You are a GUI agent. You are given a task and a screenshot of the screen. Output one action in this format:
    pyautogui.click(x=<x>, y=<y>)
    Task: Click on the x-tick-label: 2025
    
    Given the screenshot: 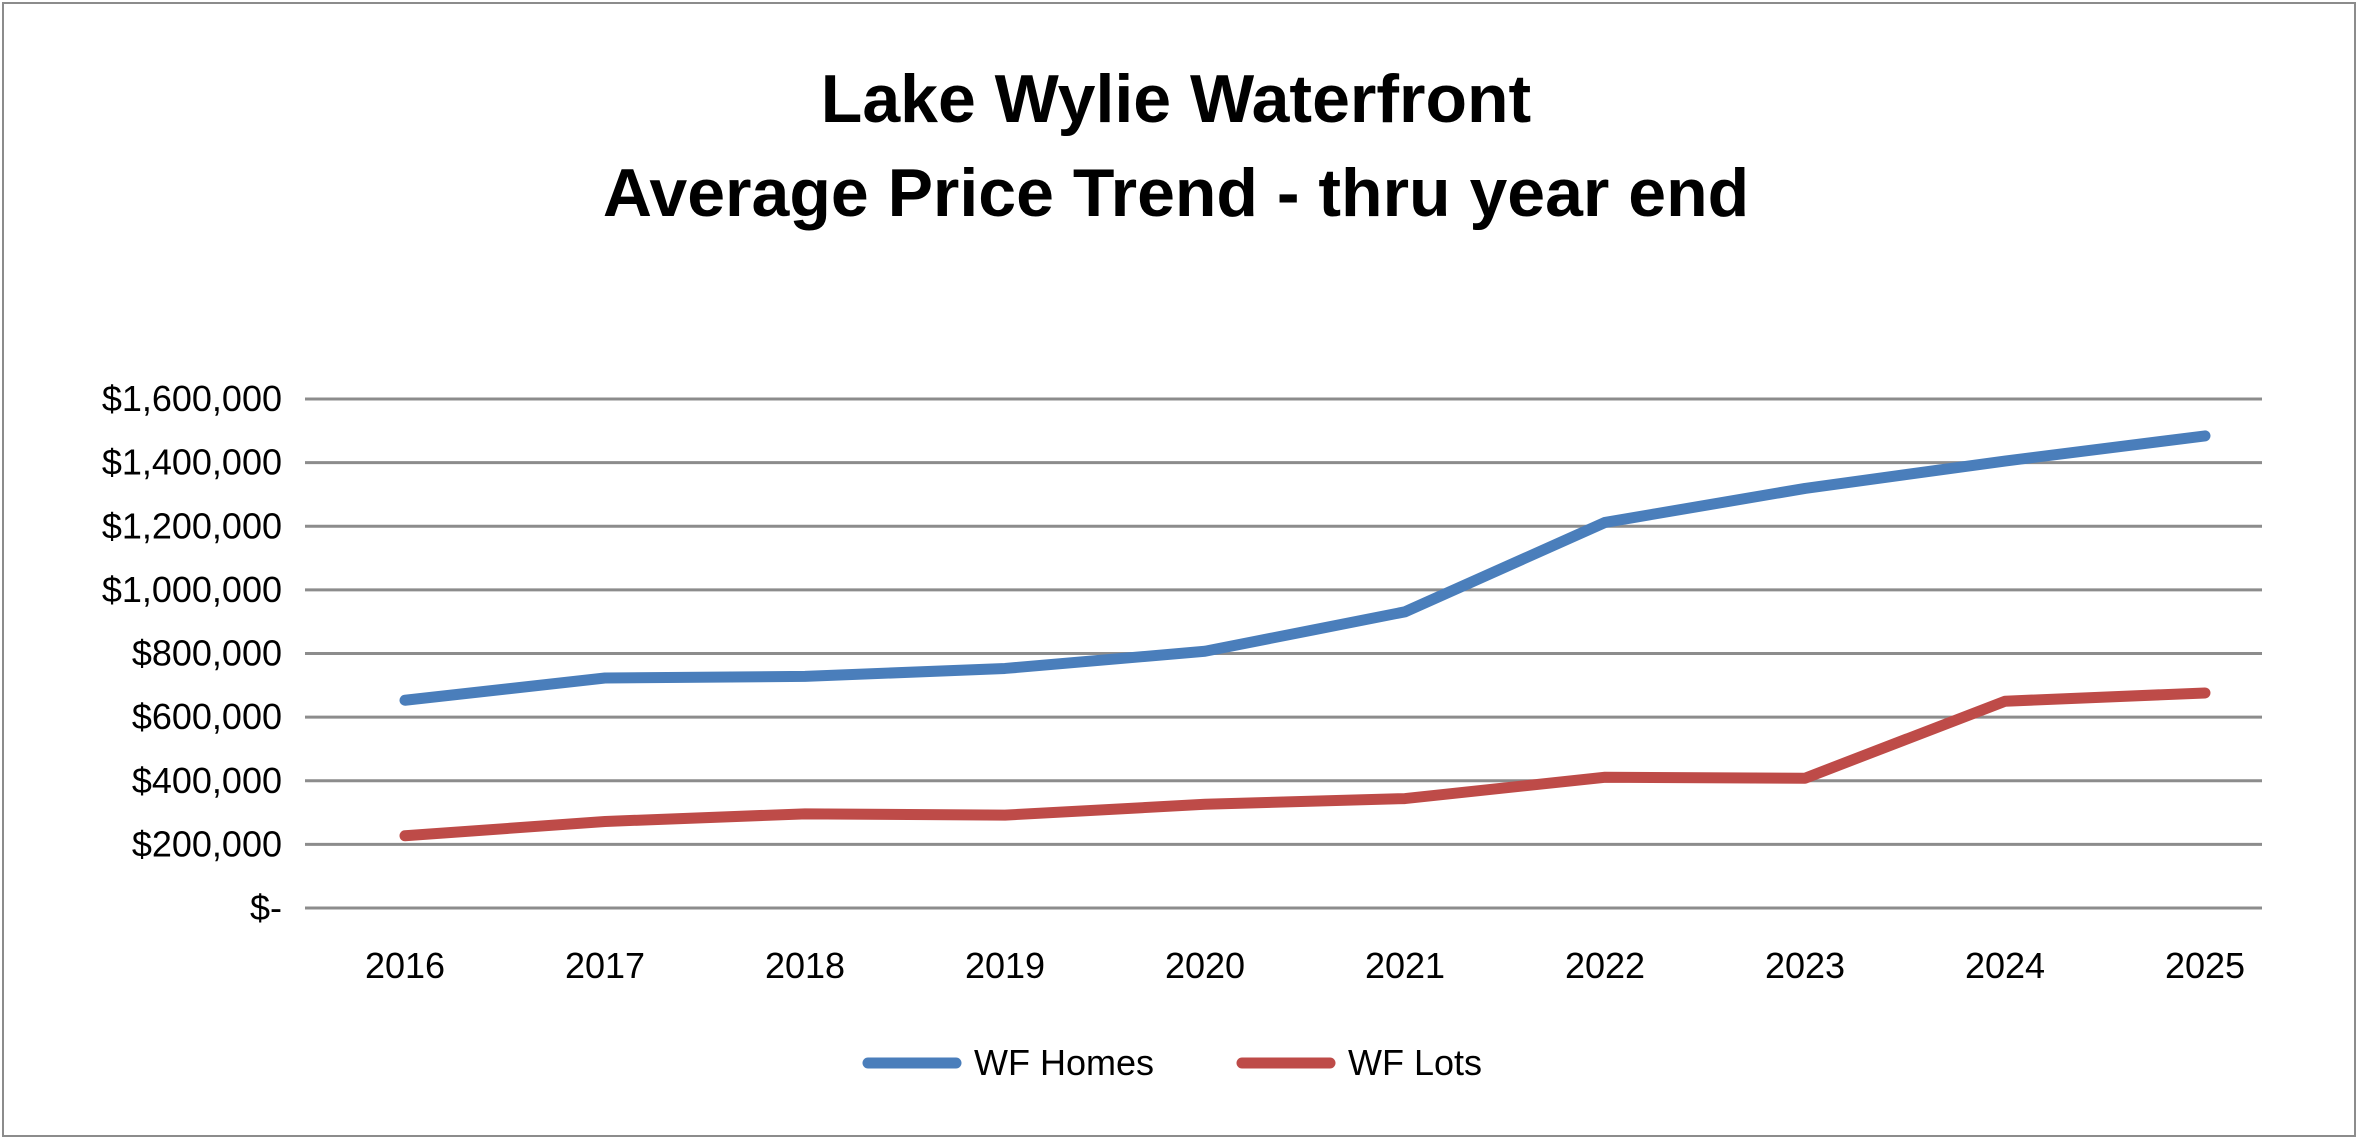 What is the action you would take?
    pyautogui.click(x=2205, y=965)
    